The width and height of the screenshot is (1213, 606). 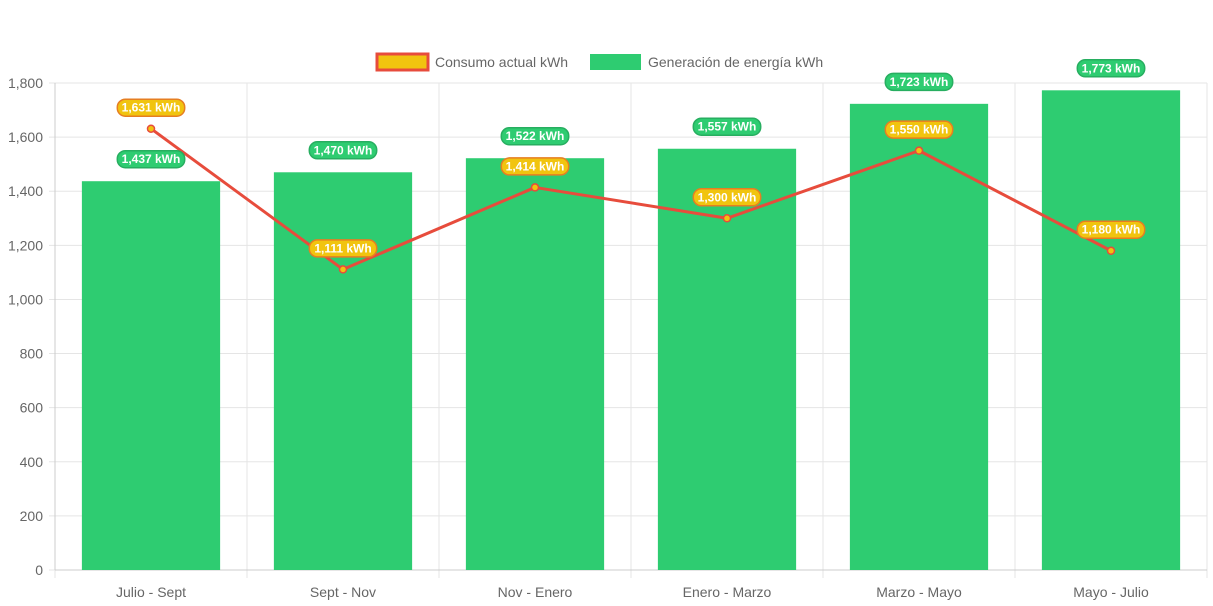 I want to click on x-tick-label: Mayo - Julio, so click(x=1111, y=592).